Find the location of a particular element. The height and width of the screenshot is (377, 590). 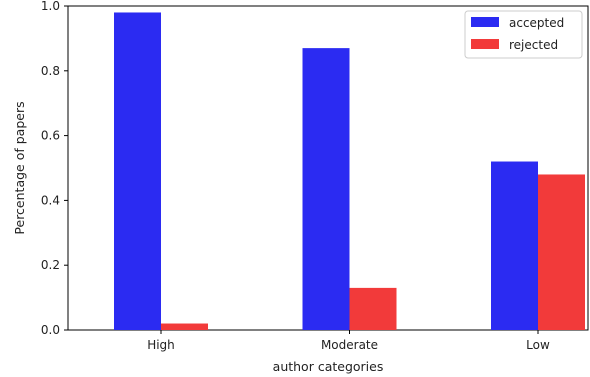

y-tick-label: 0.2 is located at coordinates (50, 265).